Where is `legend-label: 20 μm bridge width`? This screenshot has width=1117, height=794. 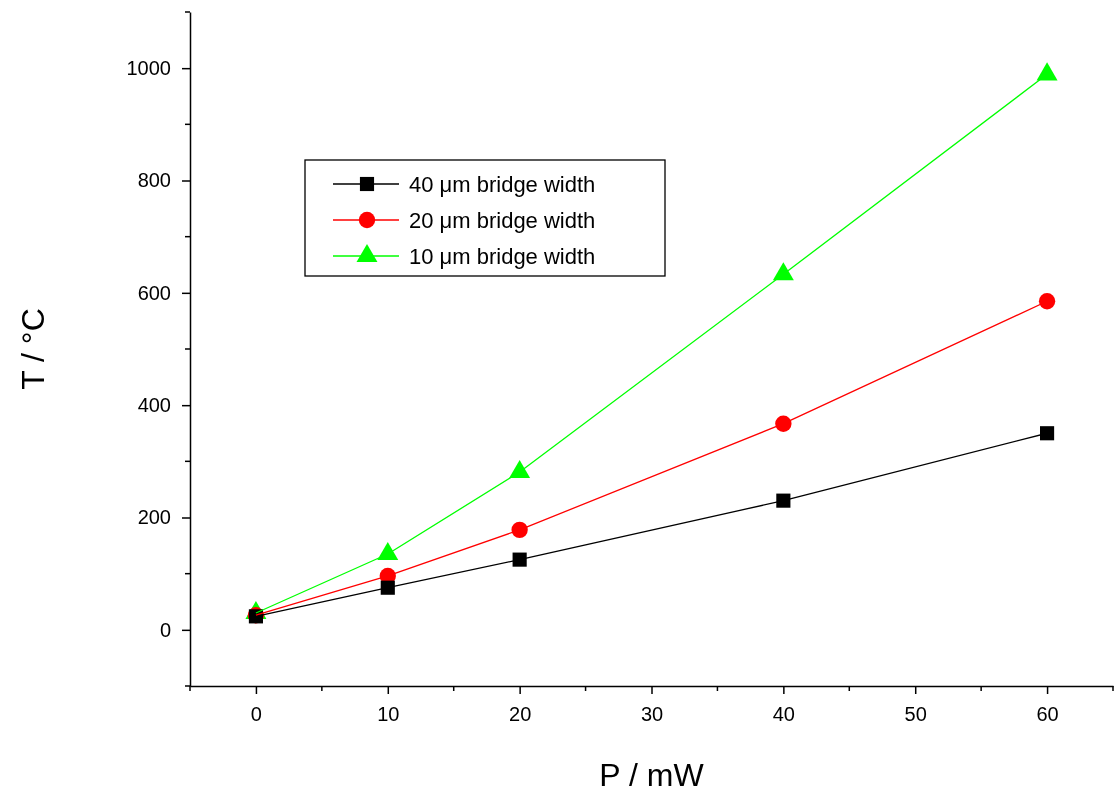 legend-label: 20 μm bridge width is located at coordinates (502, 220).